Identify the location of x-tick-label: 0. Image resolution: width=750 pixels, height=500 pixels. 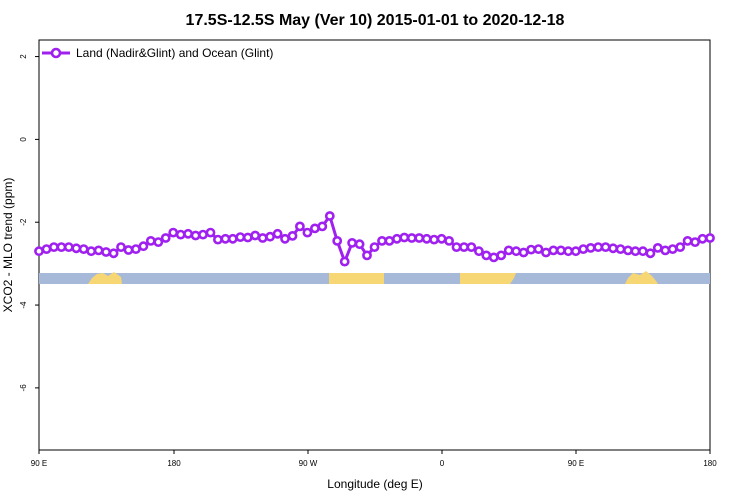
(442, 463).